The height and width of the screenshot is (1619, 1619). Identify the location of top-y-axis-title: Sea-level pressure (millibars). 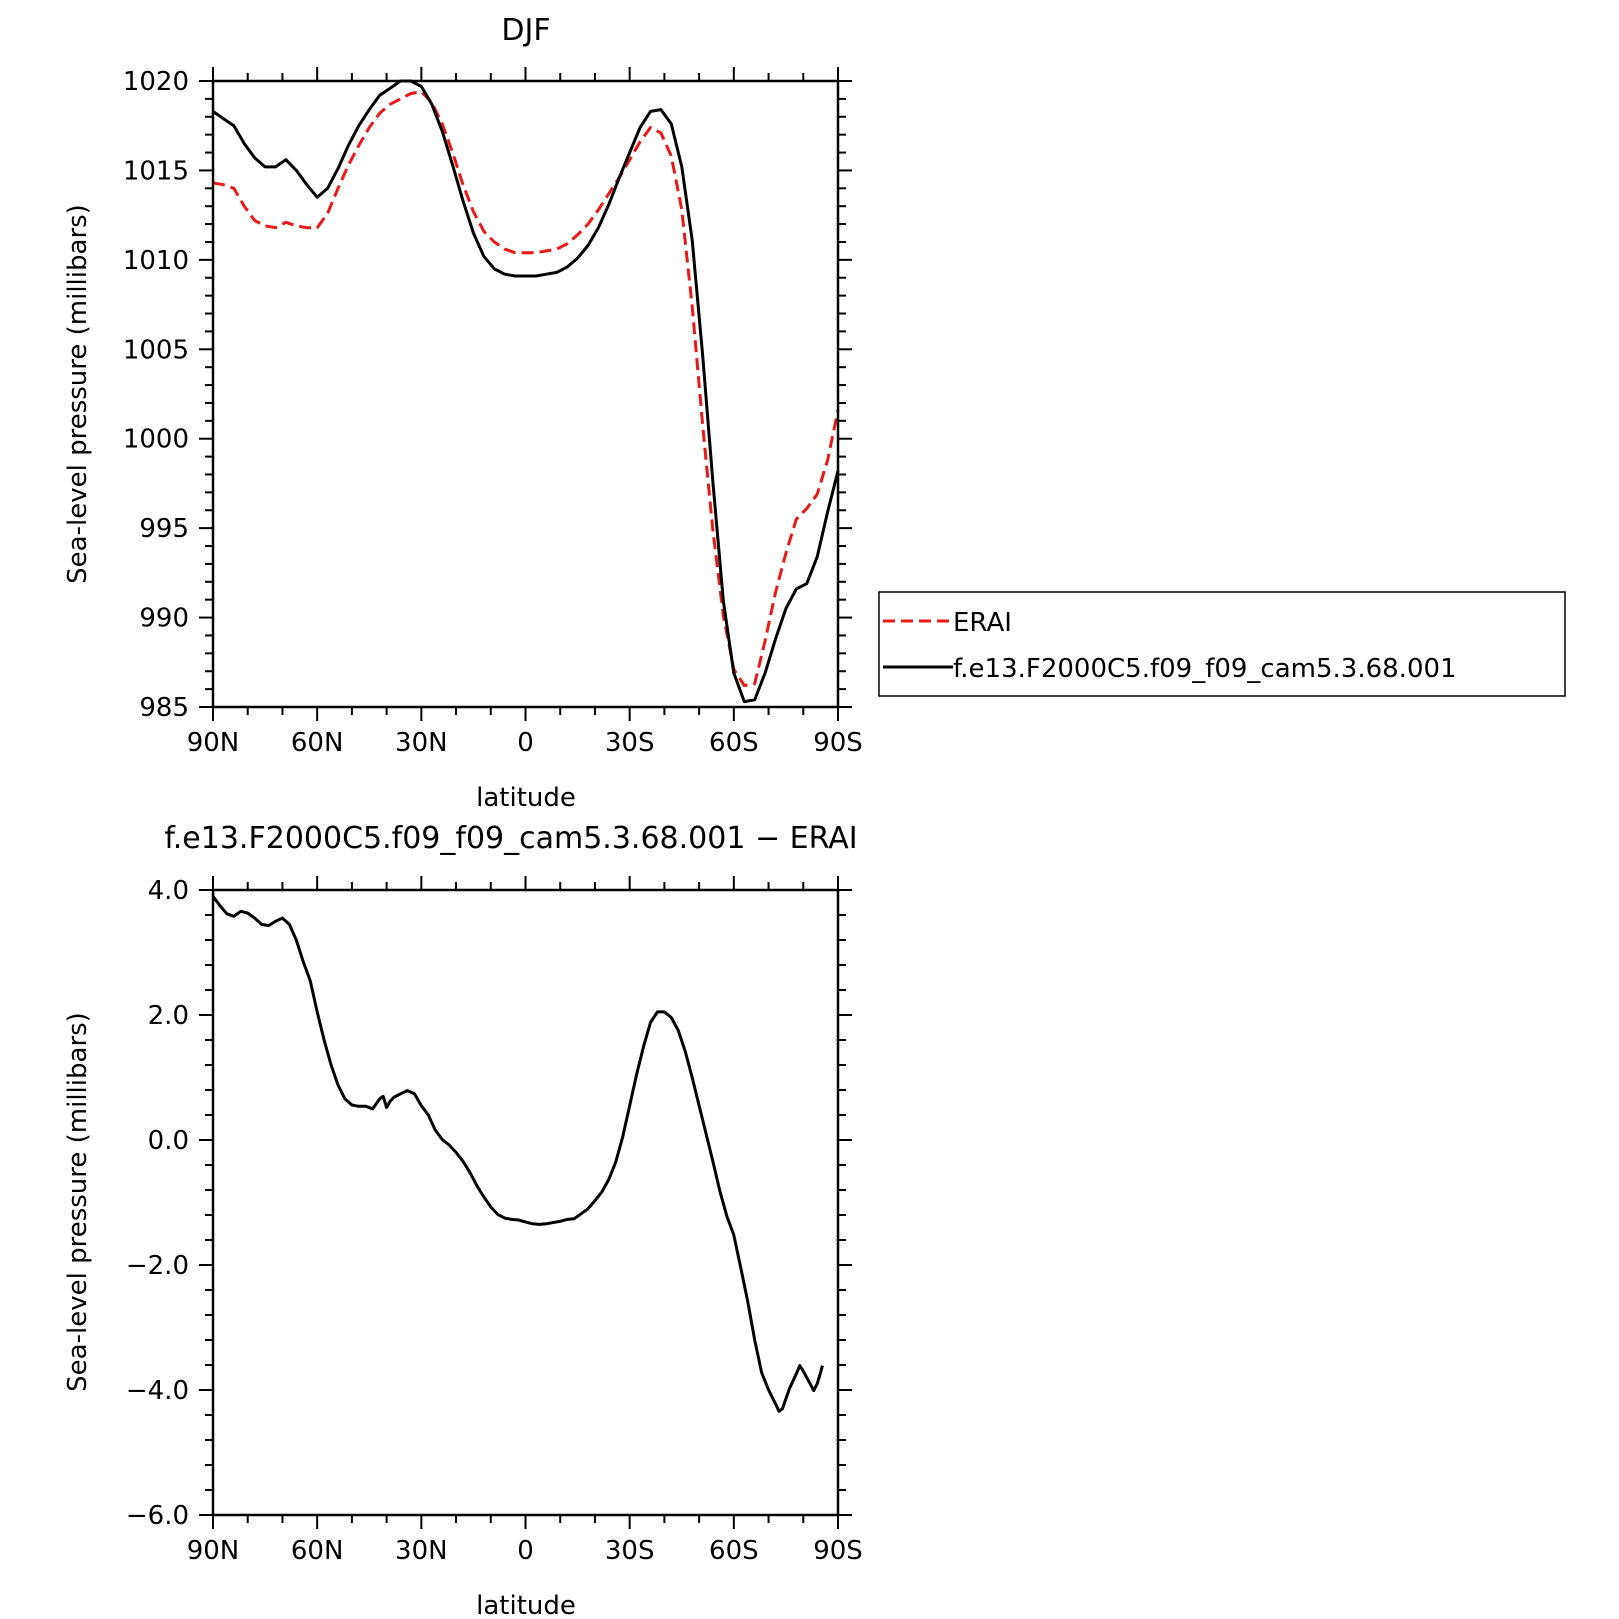
(78, 394).